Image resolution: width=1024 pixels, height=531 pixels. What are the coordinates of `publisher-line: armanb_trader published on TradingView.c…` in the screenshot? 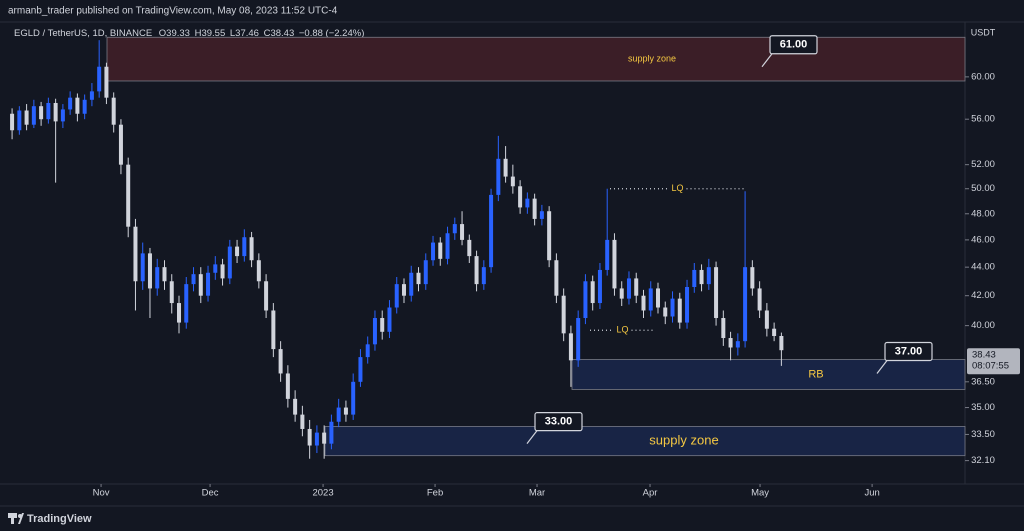 It's located at (173, 11).